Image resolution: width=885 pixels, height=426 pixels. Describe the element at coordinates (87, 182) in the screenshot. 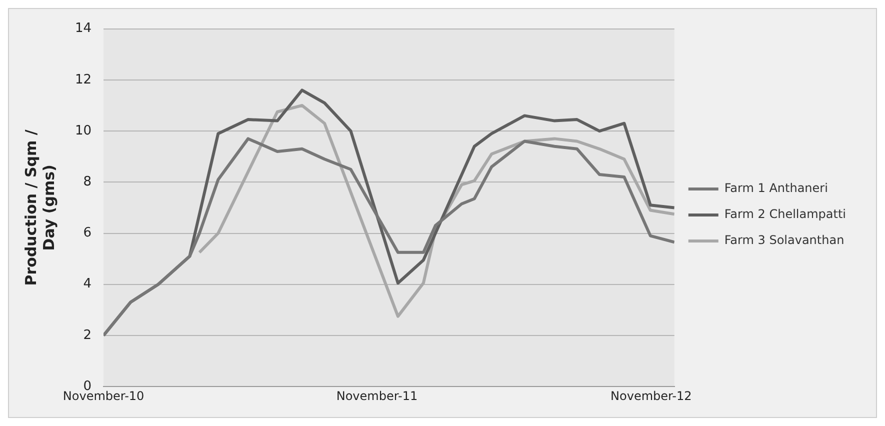

I see `y-tick-label: 8` at that location.